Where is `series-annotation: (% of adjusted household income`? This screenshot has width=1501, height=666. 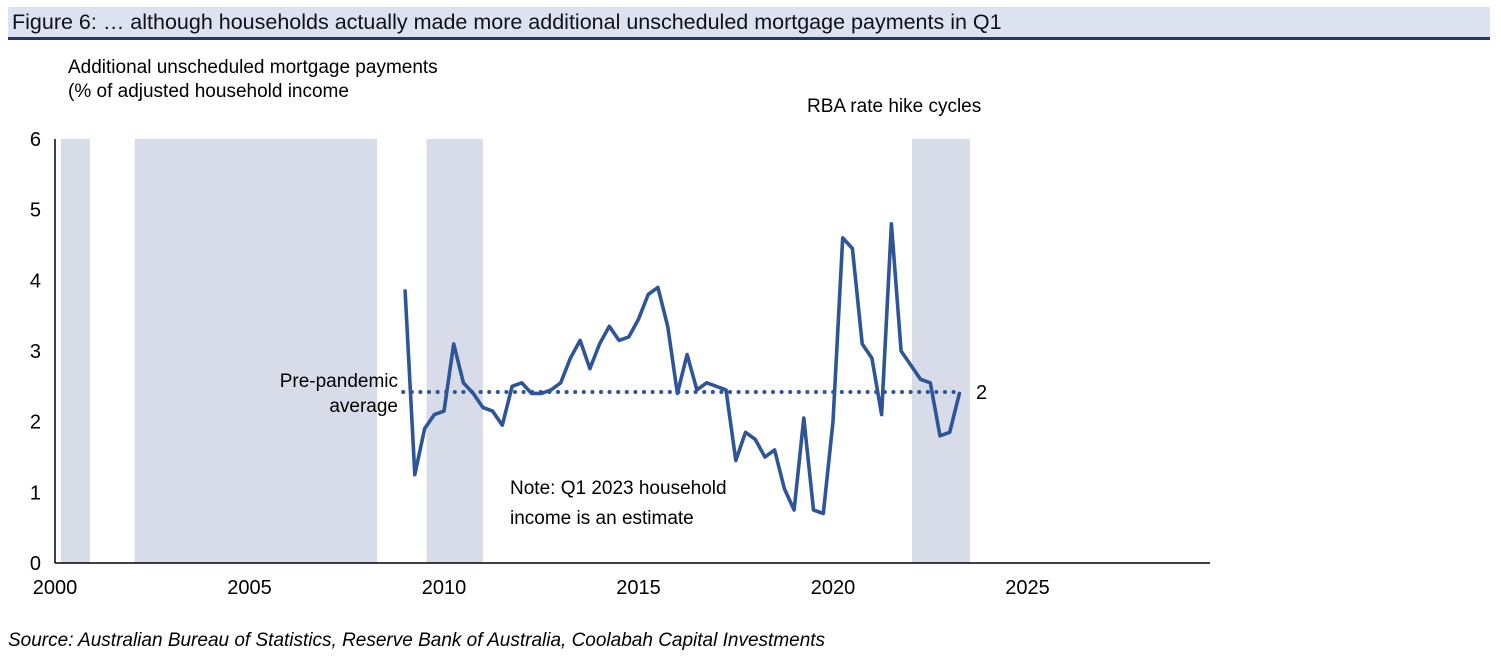
series-annotation: (% of adjusted household income is located at coordinates (208, 91).